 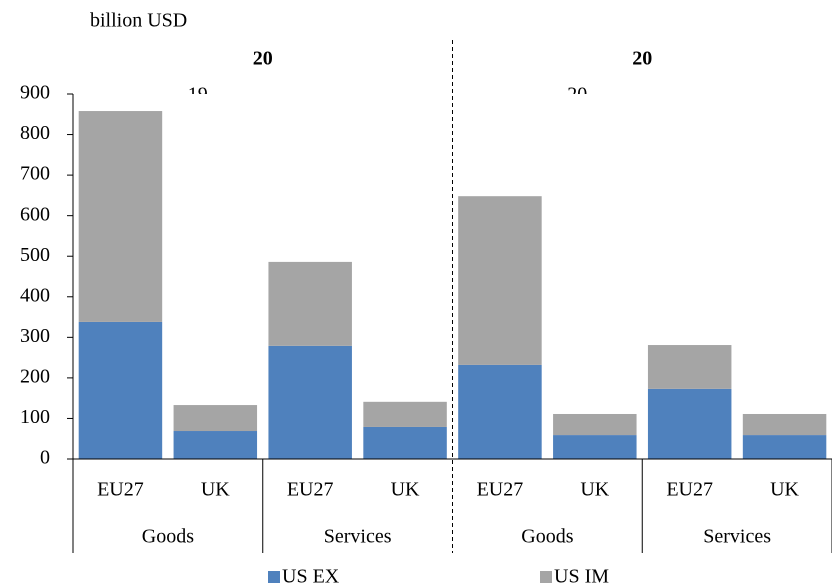 I want to click on y-tick-label: 700, so click(x=35, y=174).